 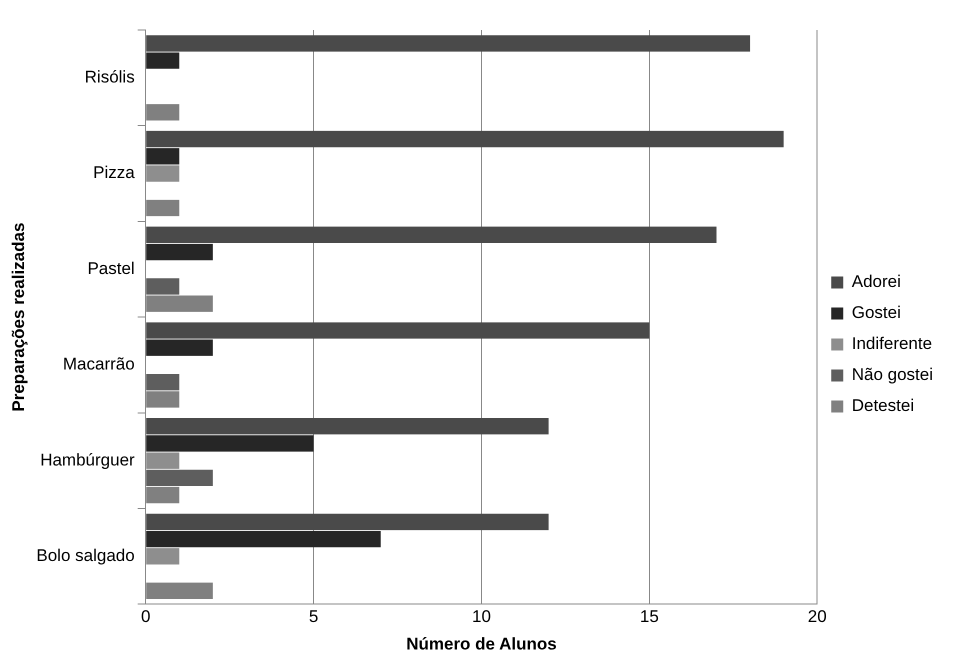 I want to click on y-tick-label: Pizza, so click(x=114, y=172).